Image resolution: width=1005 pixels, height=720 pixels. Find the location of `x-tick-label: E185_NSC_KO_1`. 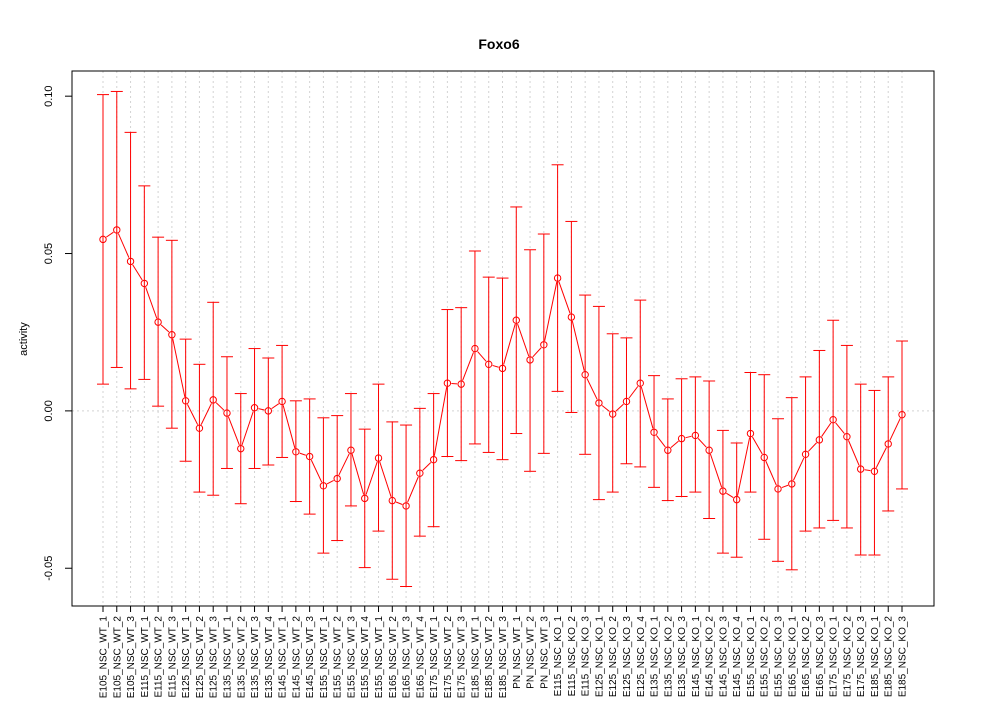

x-tick-label: E185_NSC_KO_1 is located at coordinates (875, 657).